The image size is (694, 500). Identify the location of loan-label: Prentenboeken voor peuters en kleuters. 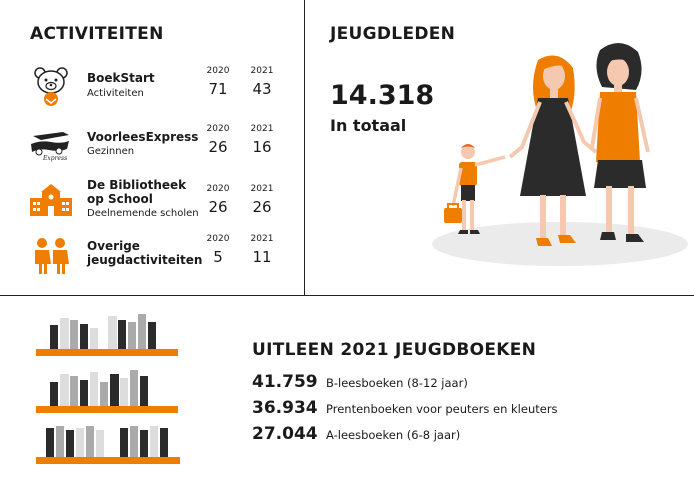
(442, 409).